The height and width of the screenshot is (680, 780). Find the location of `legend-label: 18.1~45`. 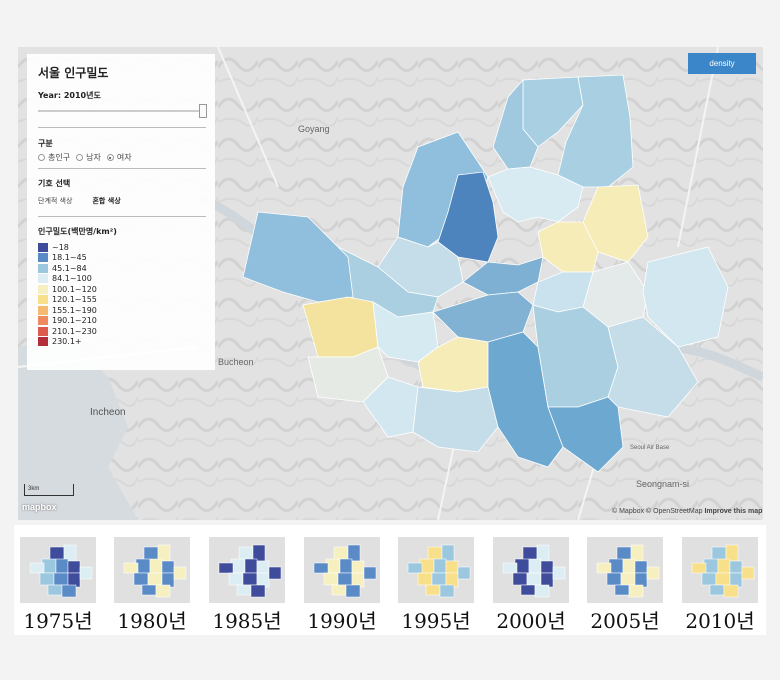

legend-label: 18.1~45 is located at coordinates (69, 258).